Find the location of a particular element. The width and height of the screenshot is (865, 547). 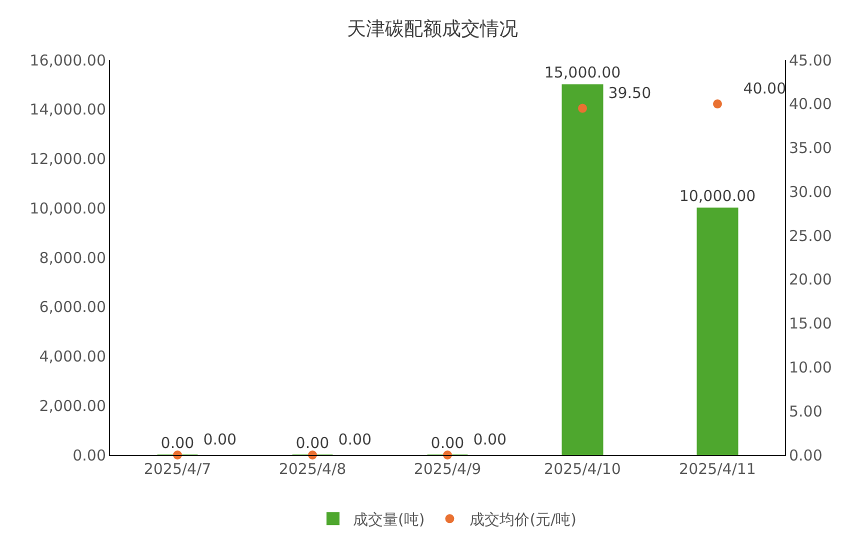

y2-tick-label: 0.00 is located at coordinates (805, 455).